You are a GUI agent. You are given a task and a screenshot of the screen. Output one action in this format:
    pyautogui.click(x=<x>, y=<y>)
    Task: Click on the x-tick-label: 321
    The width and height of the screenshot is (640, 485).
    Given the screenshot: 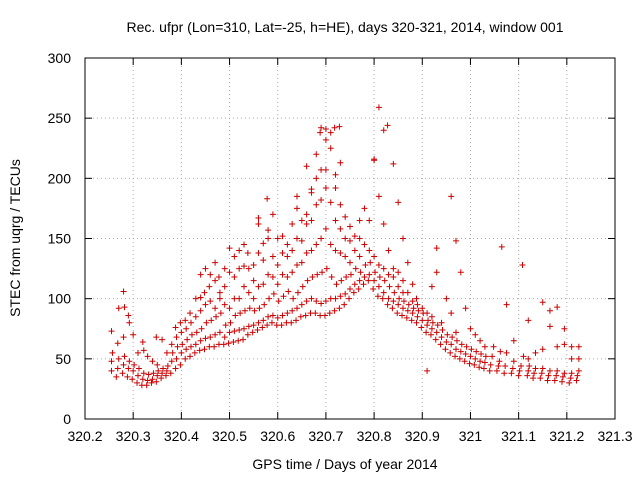 What is the action you would take?
    pyautogui.click(x=471, y=436)
    